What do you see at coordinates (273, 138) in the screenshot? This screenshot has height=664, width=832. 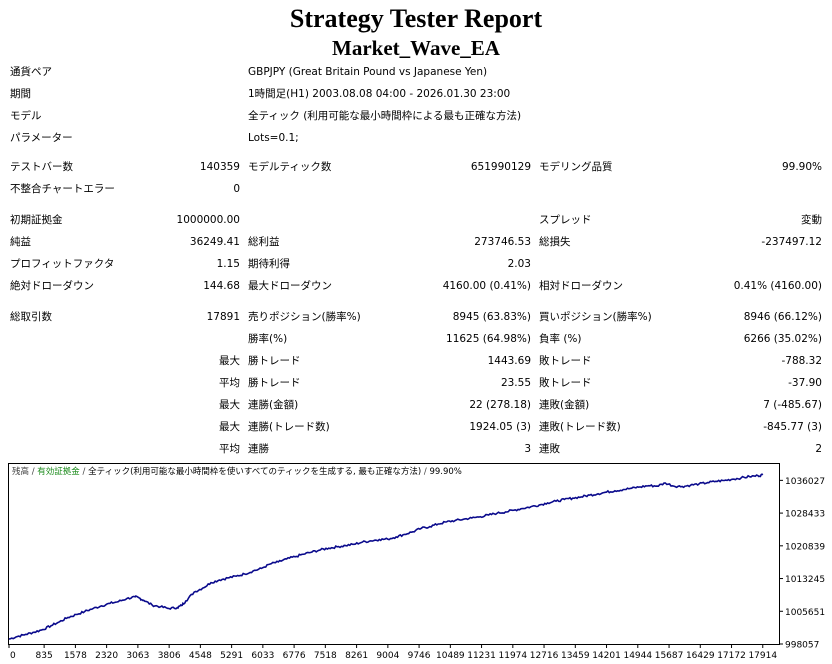 I see `parameters-value: Lots=0.1;` at bounding box center [273, 138].